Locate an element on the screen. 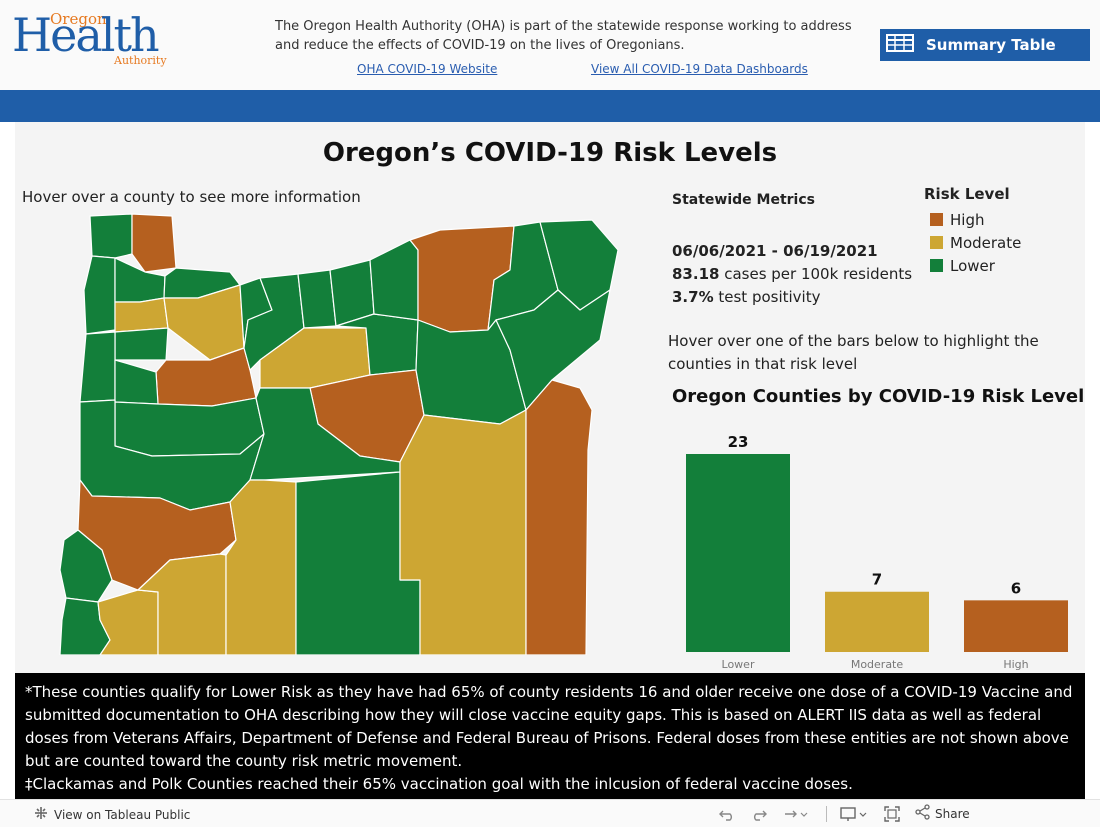 Image resolution: width=1100 pixels, height=827 pixels. tableau-icon is located at coordinates (41, 814).